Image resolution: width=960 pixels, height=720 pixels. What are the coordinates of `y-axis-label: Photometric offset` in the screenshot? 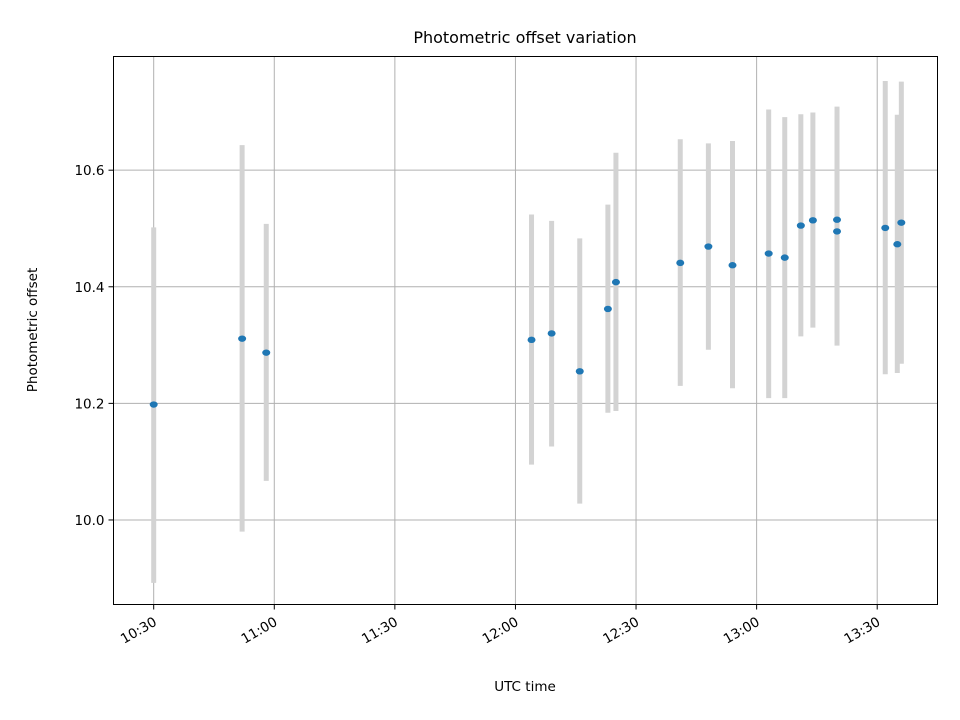 It's located at (33, 330).